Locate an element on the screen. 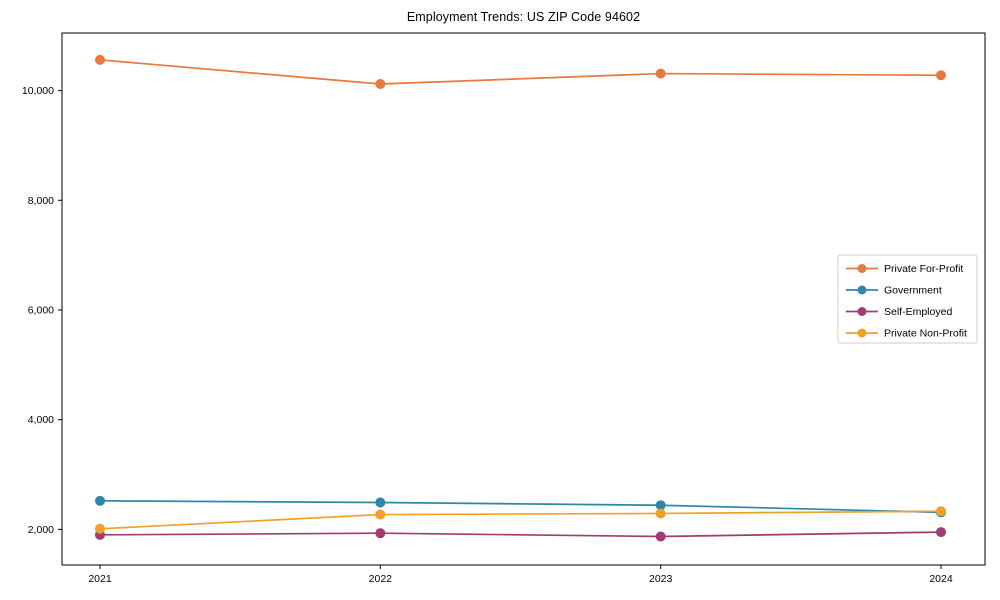 This screenshot has width=1000, height=600. series-line-private-for-profit is located at coordinates (520, 72).